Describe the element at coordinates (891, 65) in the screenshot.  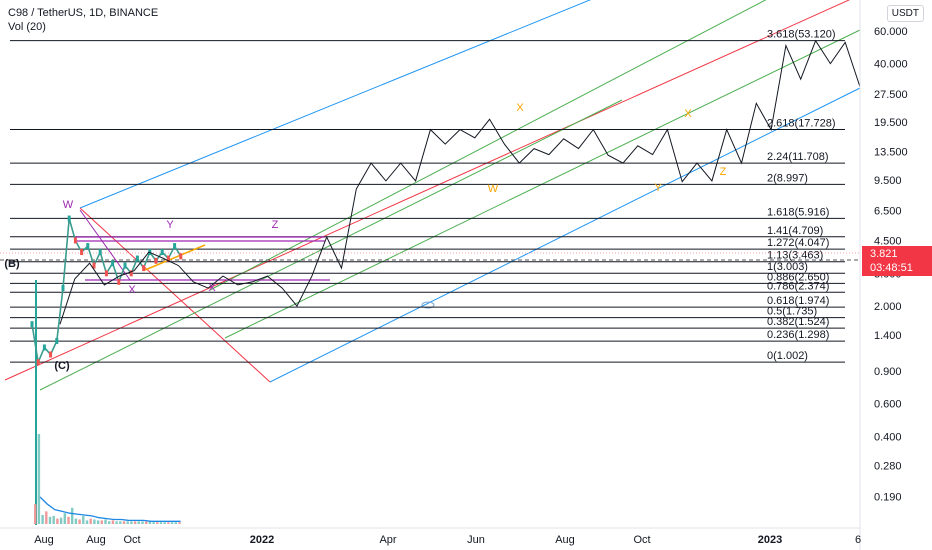
I see `price-tick-label: 40.000` at that location.